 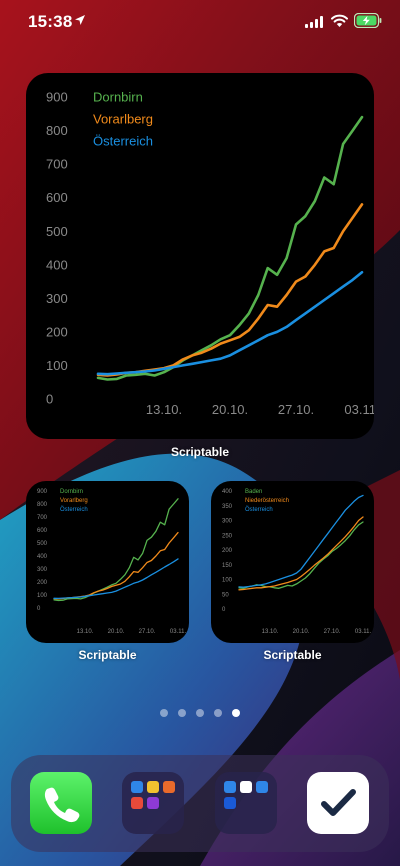 I want to click on duckduckgo-icon, so click(x=137, y=803).